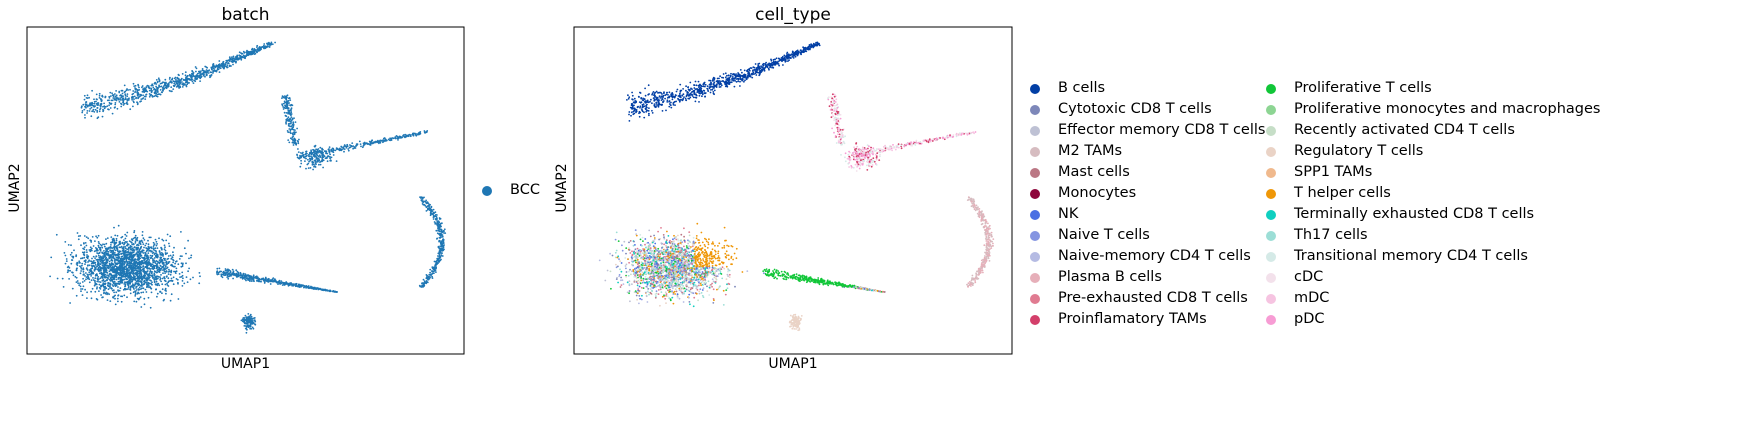 The height and width of the screenshot is (429, 1764). Describe the element at coordinates (1147, 193) in the screenshot. I see `legend-item: Monocytes` at that location.